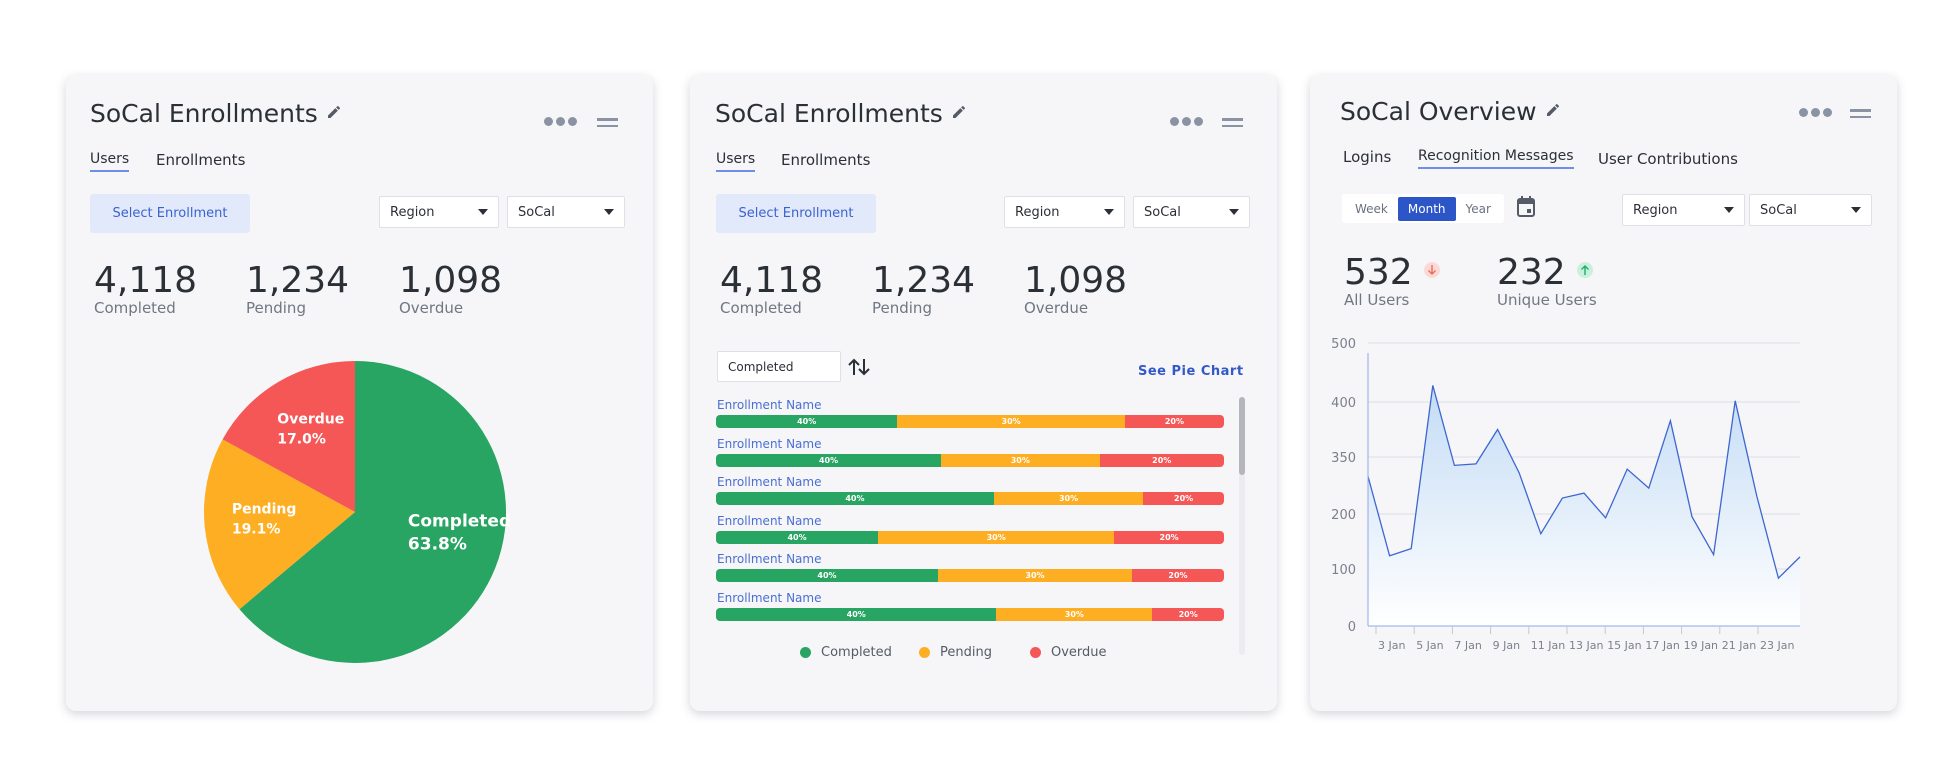  What do you see at coordinates (1531, 272) in the screenshot?
I see `stat-value: 232` at bounding box center [1531, 272].